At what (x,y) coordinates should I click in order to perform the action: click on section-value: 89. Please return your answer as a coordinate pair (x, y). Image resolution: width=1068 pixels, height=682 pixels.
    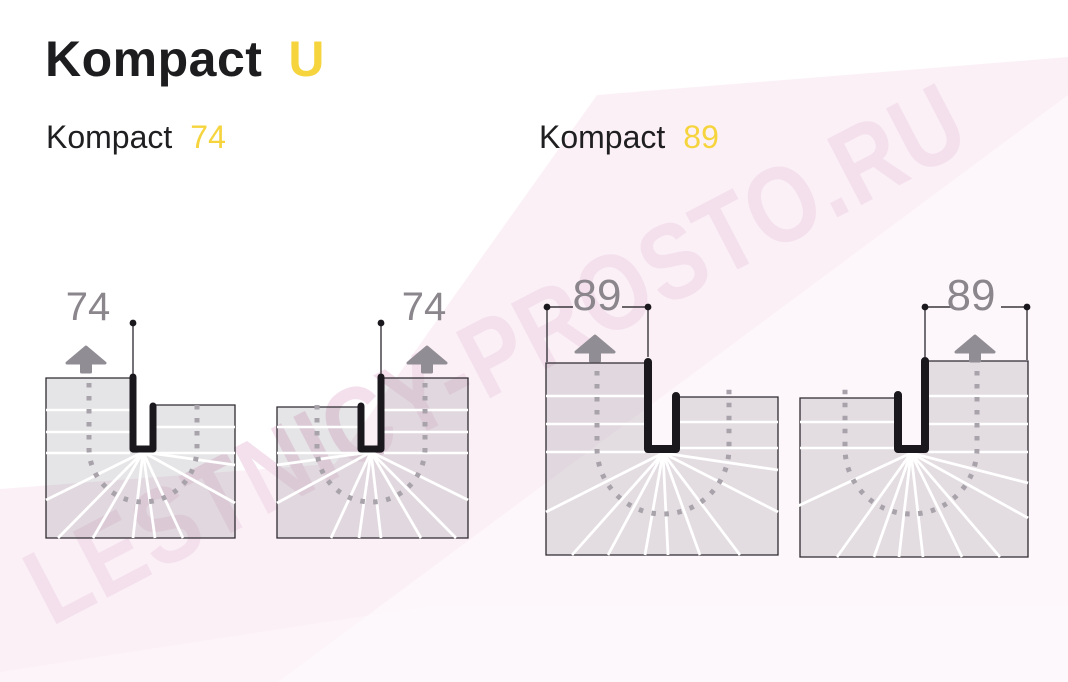
    Looking at the image, I should click on (701, 137).